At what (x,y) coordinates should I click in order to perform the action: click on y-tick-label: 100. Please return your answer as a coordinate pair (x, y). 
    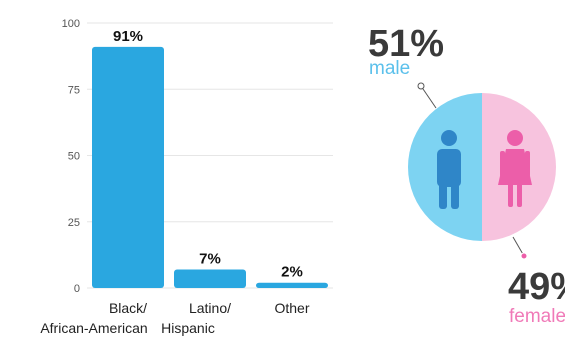
    Looking at the image, I should click on (71, 24).